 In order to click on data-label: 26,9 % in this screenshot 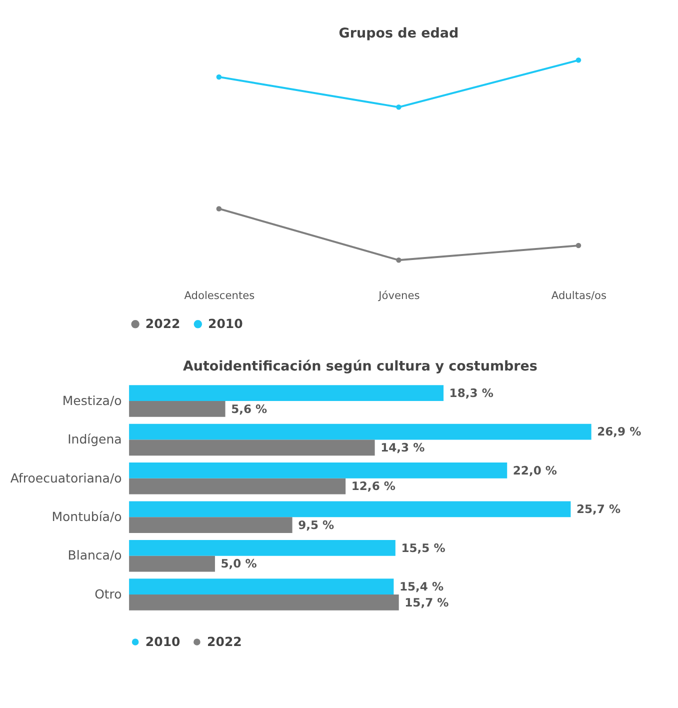, I will do `click(619, 431)`.